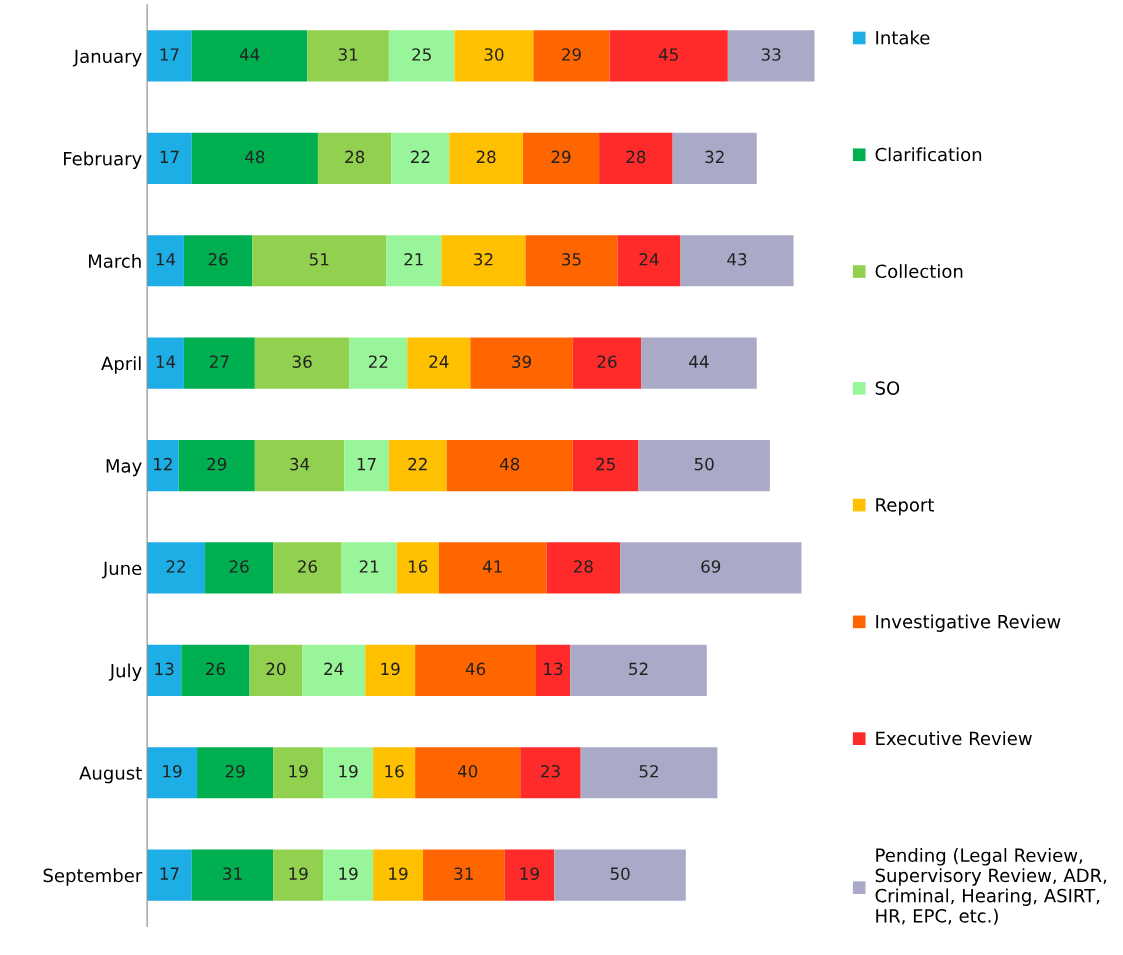 The width and height of the screenshot is (1123, 955). What do you see at coordinates (125, 672) in the screenshot?
I see `y-tick-label: July` at bounding box center [125, 672].